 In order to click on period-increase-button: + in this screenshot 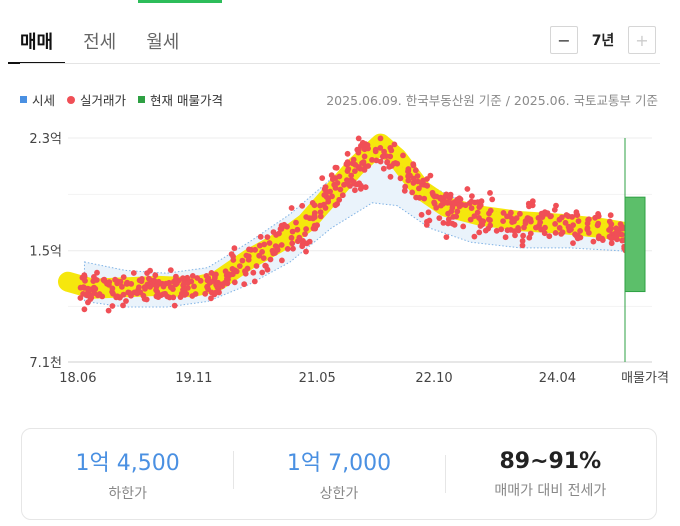, I will do `click(642, 40)`.